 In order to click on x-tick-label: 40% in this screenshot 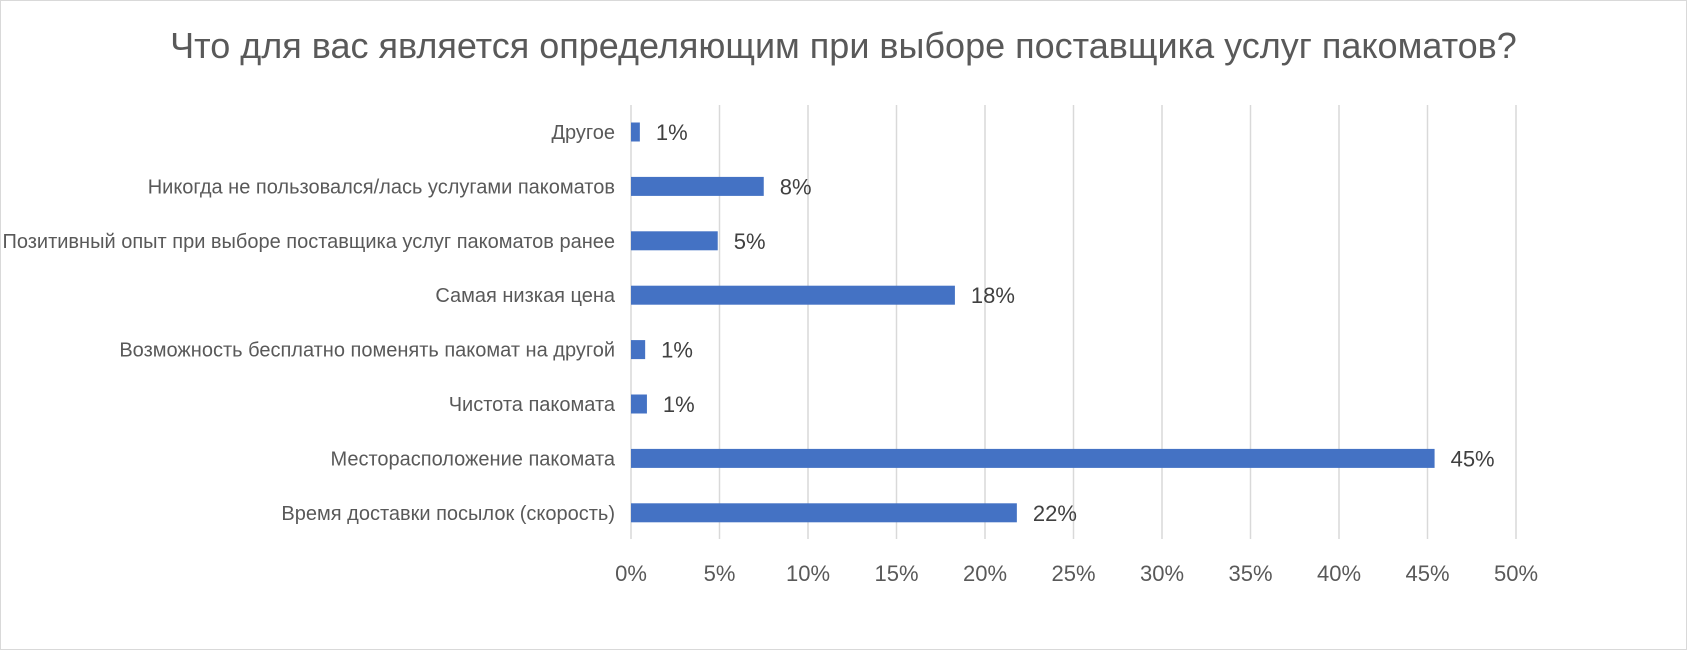, I will do `click(1339, 573)`.